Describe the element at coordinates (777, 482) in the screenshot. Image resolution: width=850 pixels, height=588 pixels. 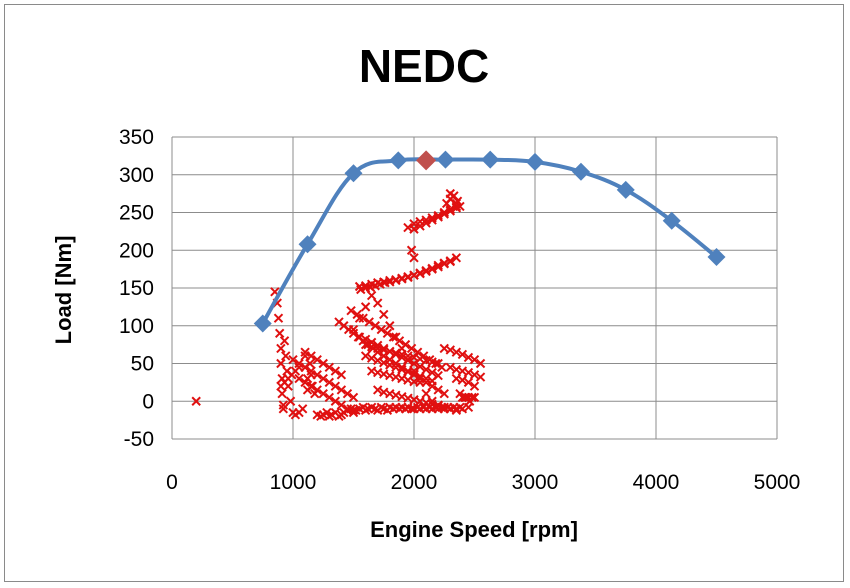
I see `x-tick-label: 5000` at that location.